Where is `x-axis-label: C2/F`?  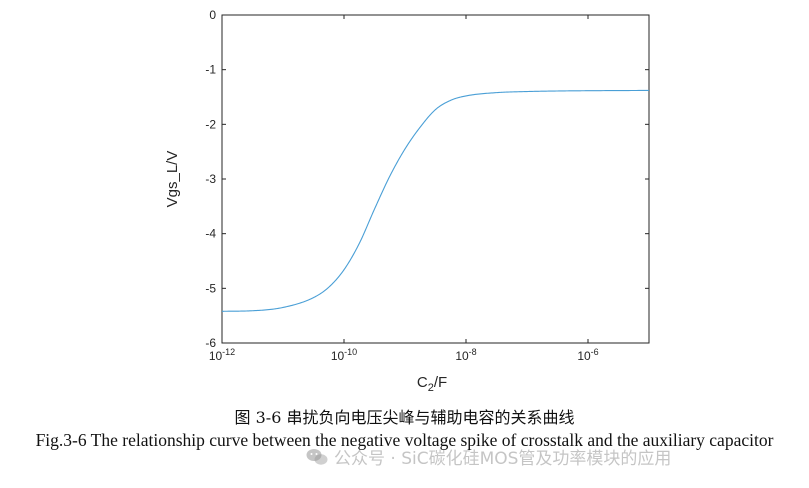 x-axis-label: C2/F is located at coordinates (432, 384).